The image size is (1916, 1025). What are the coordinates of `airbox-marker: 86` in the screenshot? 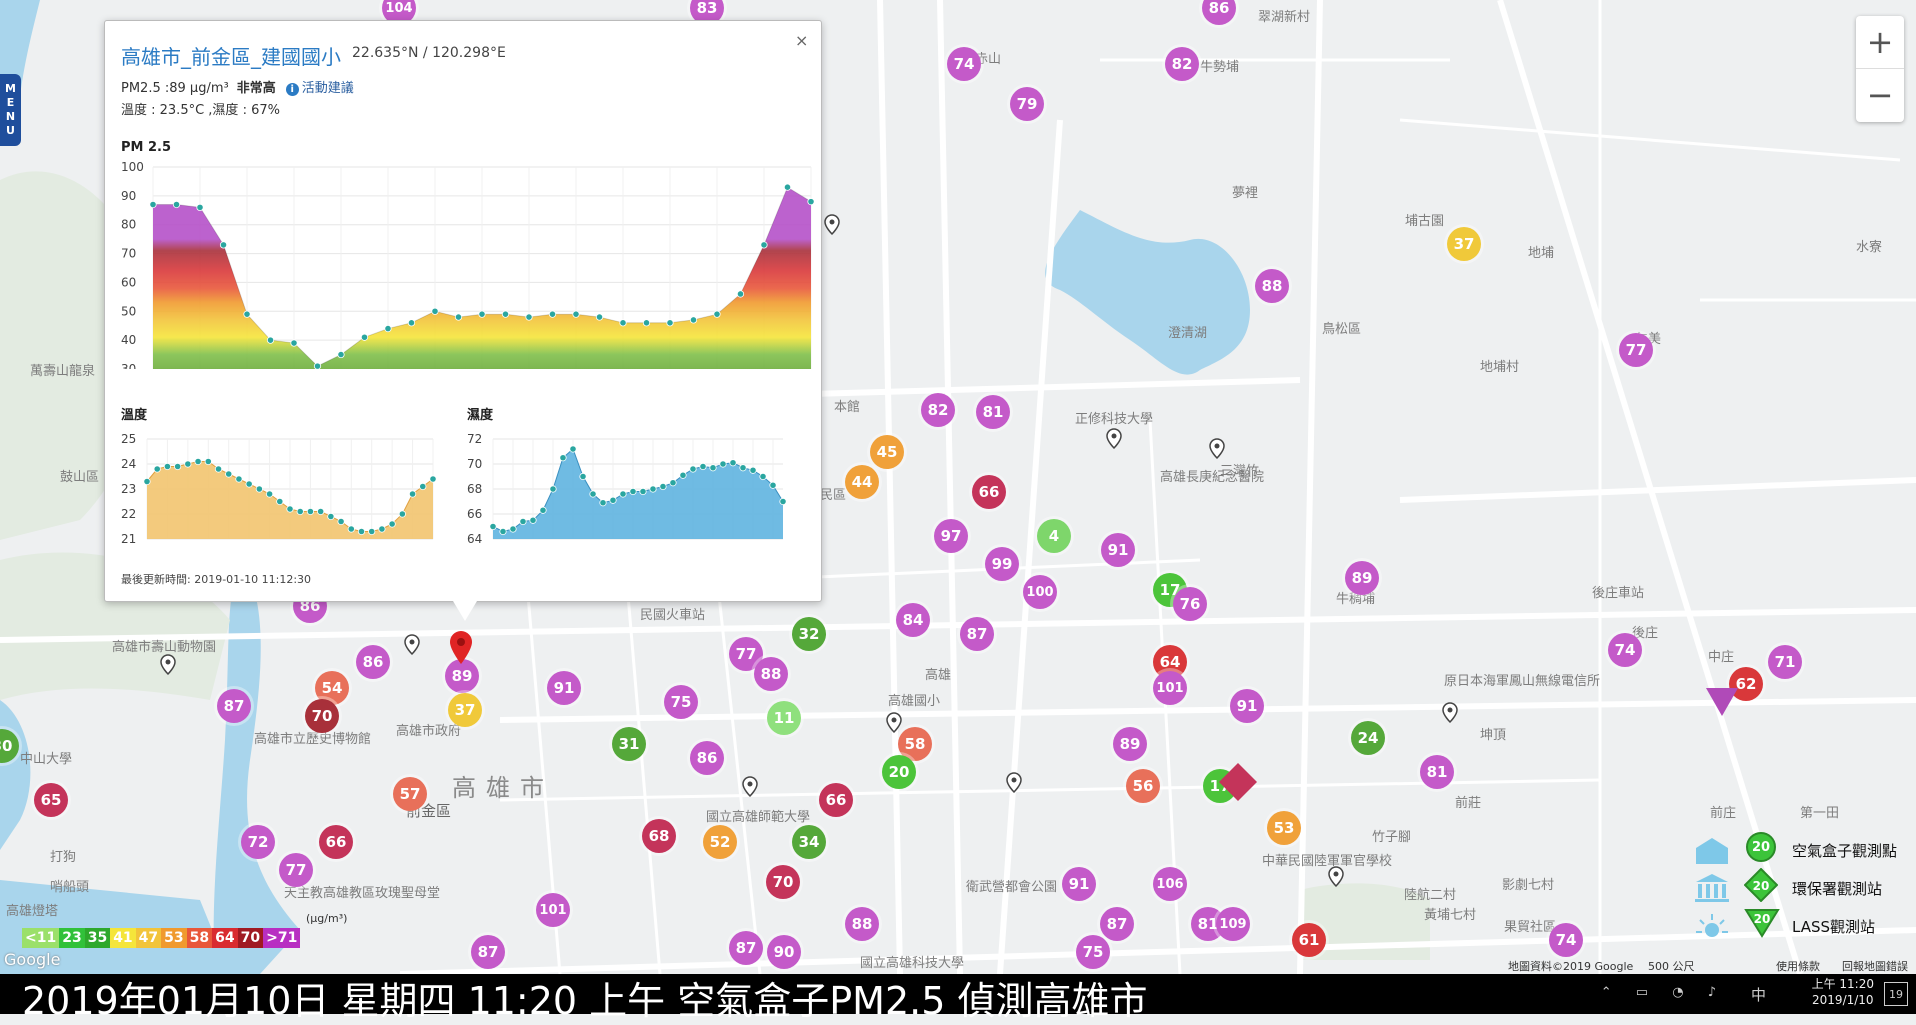 It's located at (1219, 12).